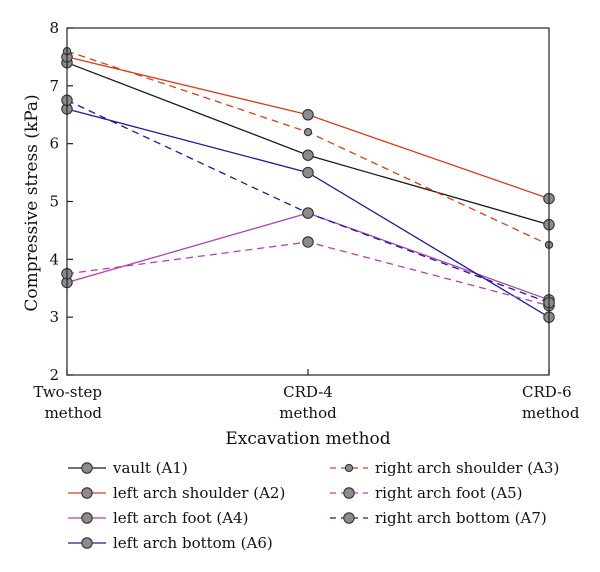 The width and height of the screenshot is (600, 572). Describe the element at coordinates (150, 468) in the screenshot. I see `legend-label: vault (A1)` at that location.